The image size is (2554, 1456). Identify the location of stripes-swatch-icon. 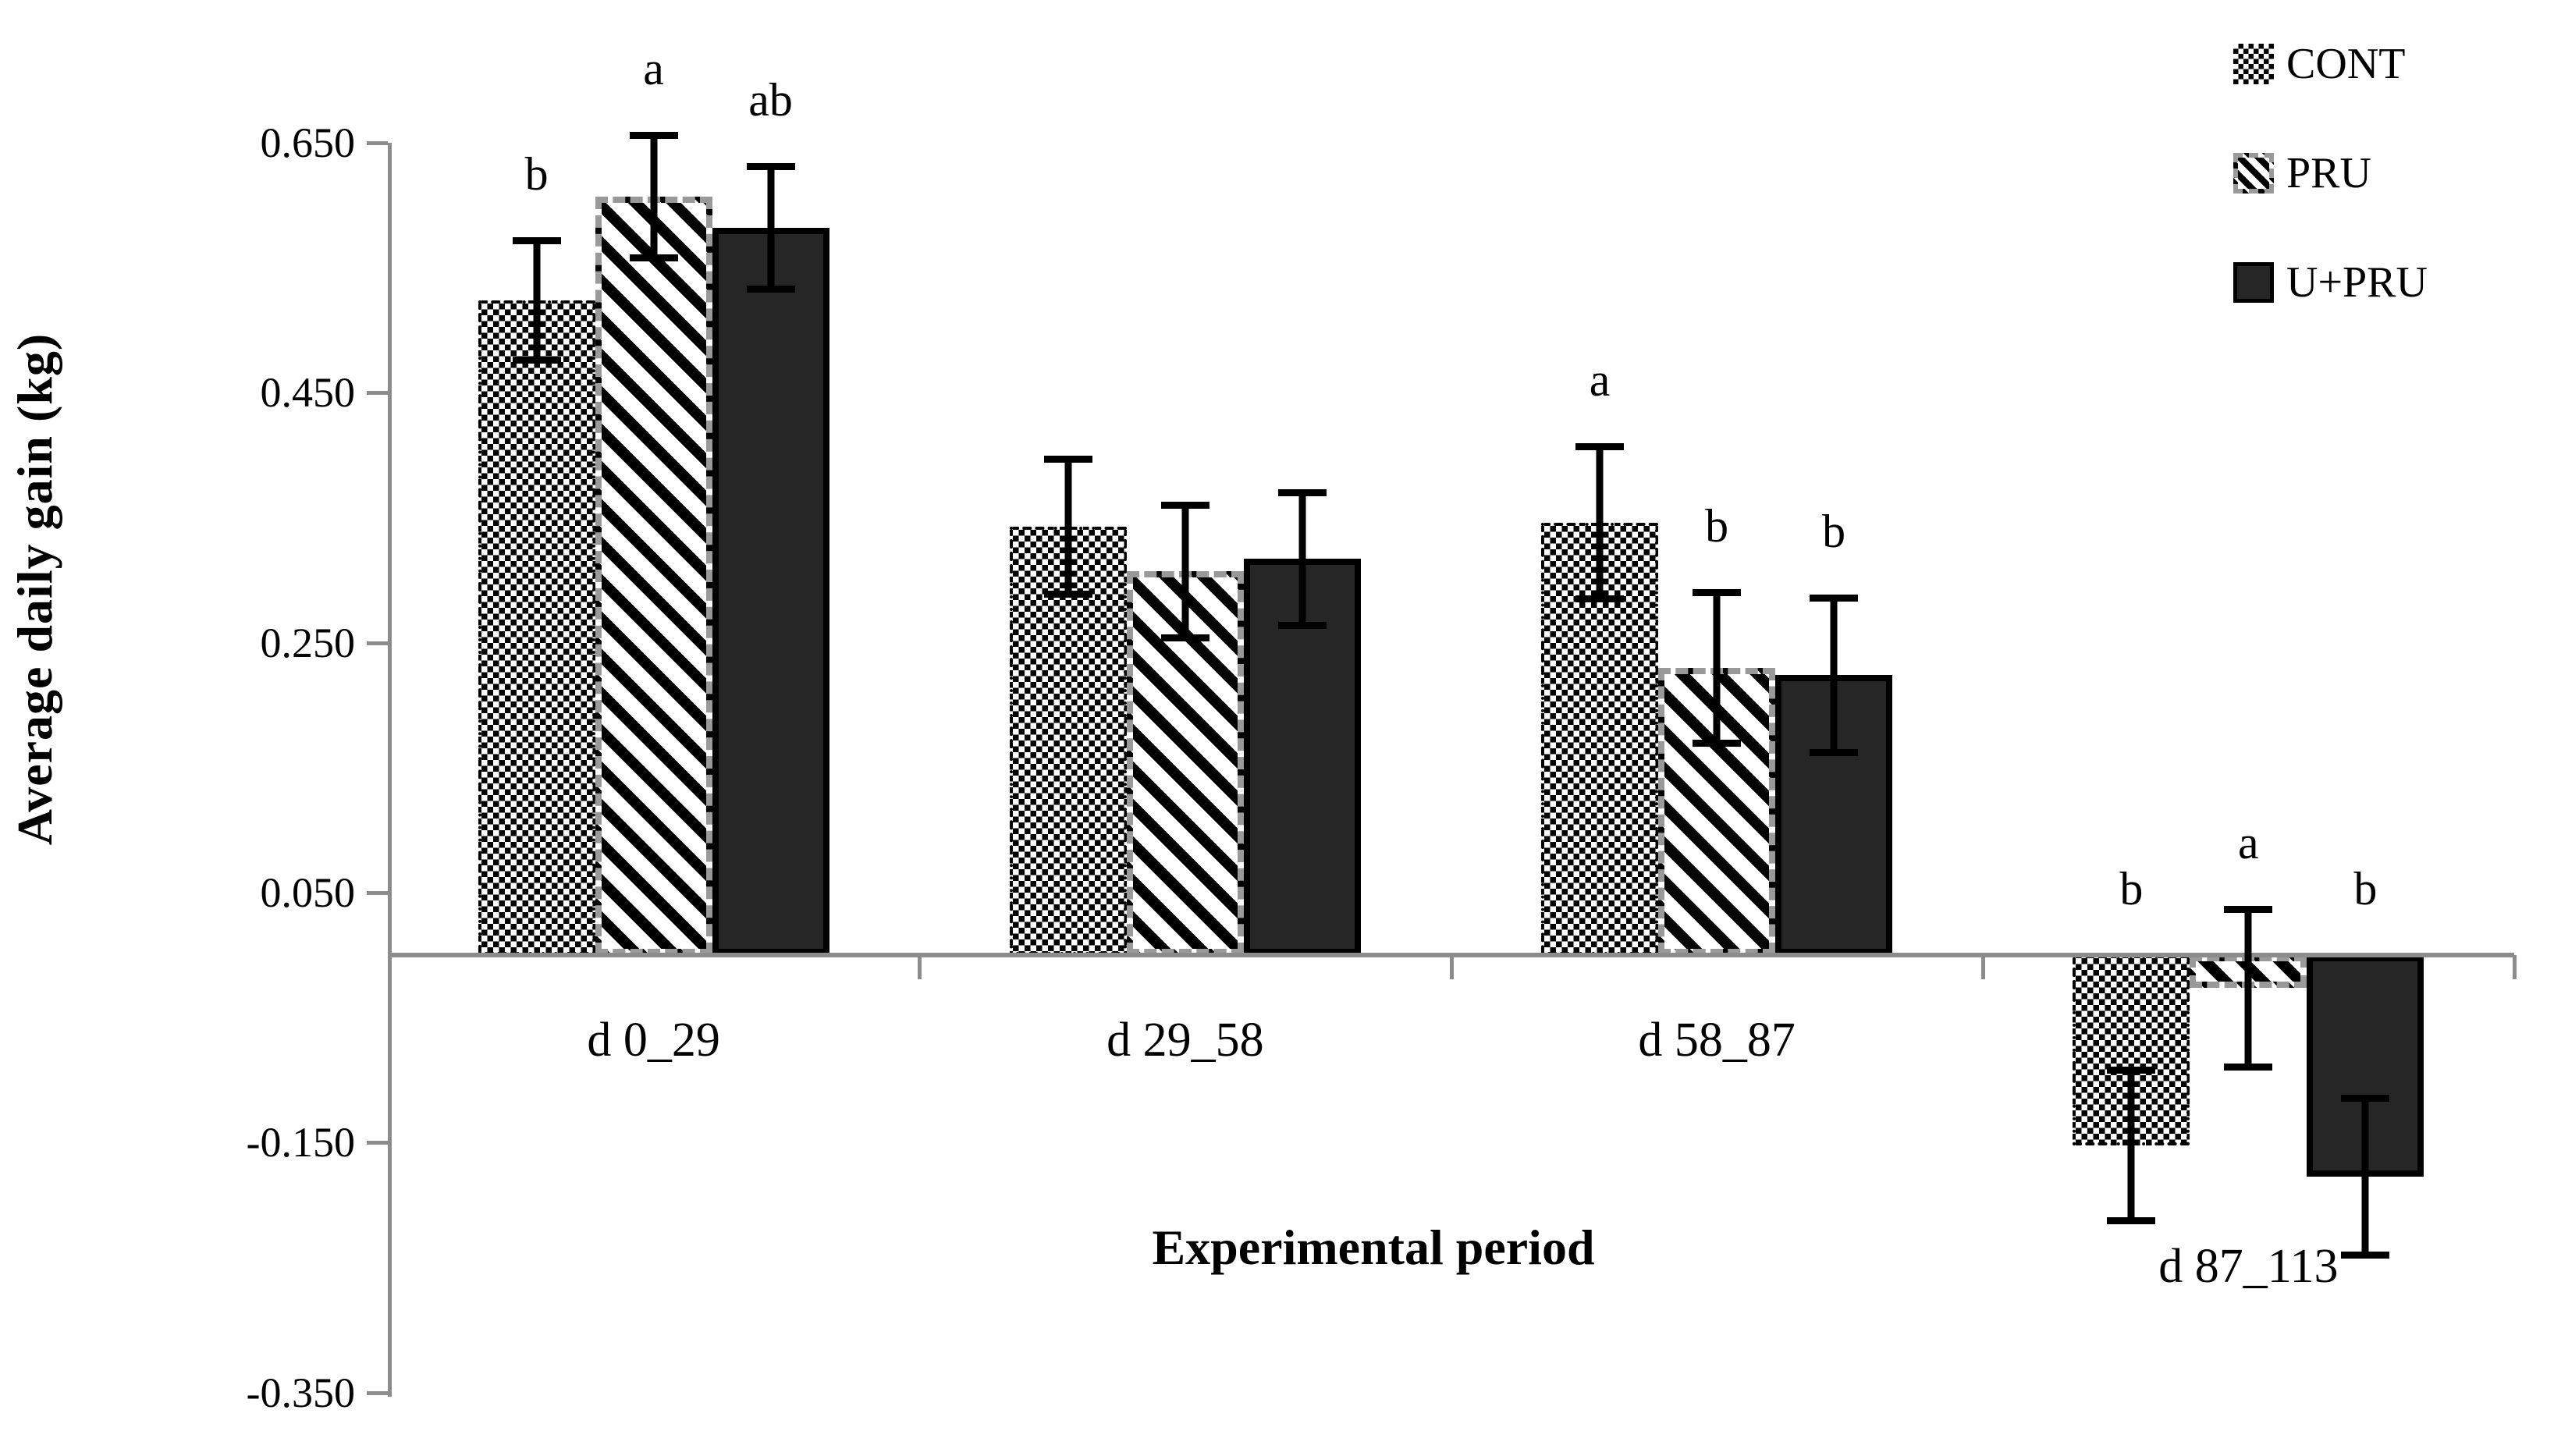
(2253, 173).